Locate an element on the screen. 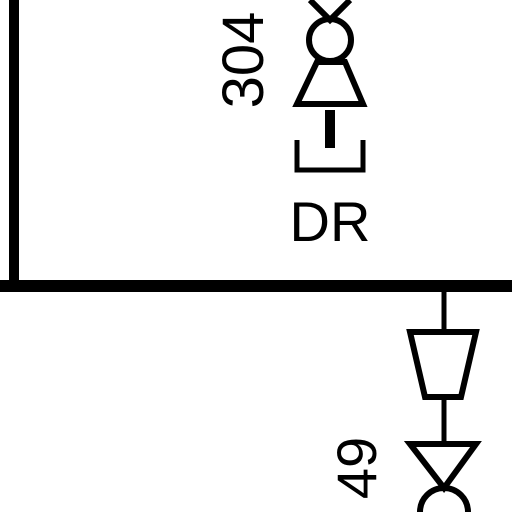 This screenshot has width=512, height=512. upper-device-bracket is located at coordinates (330, 156).